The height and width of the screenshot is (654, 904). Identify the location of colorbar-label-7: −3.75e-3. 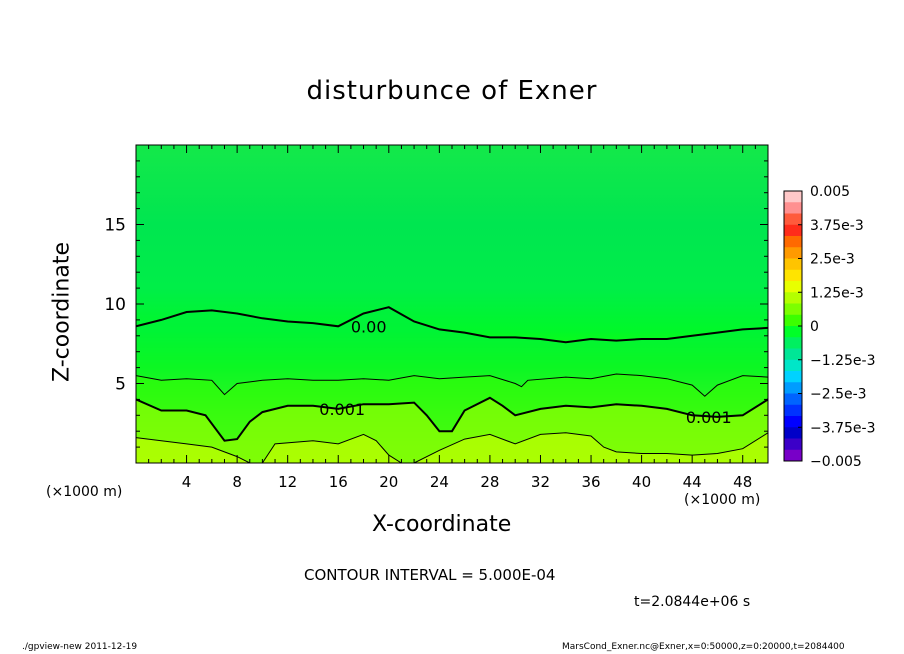
(842, 428).